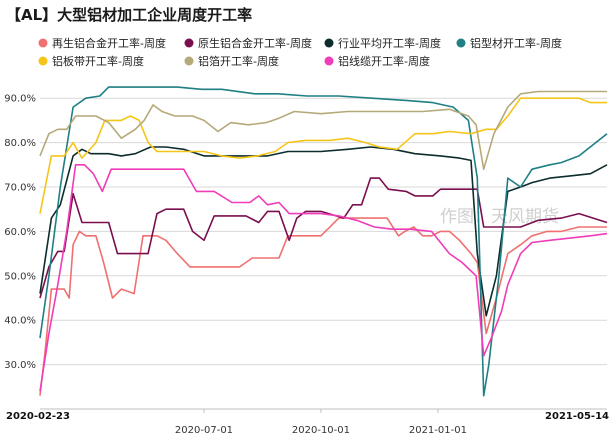 This screenshot has width=615, height=443. I want to click on legend-label: 铝型材开工率-周度, so click(516, 43).